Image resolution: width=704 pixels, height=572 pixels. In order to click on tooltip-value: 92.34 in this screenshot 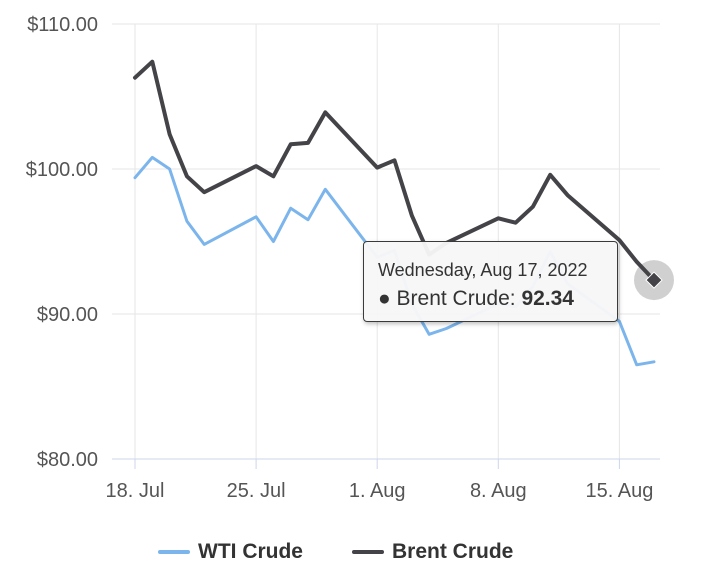, I will do `click(547, 298)`.